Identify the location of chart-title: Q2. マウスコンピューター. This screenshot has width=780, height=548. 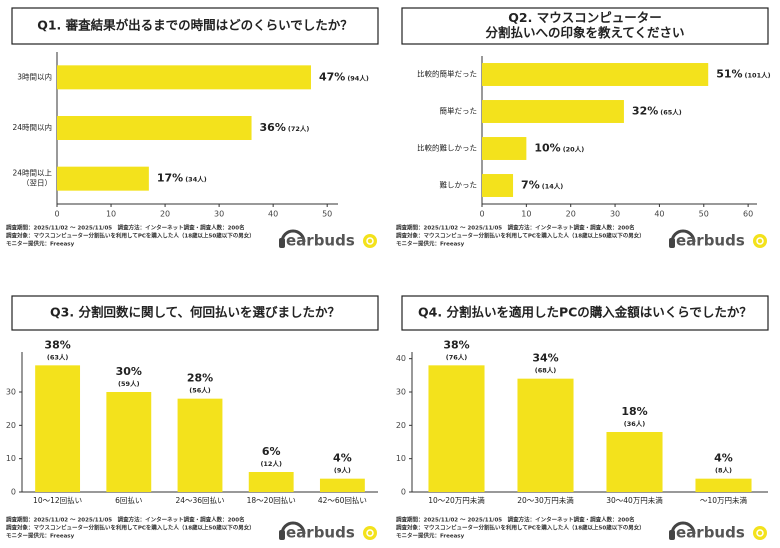
(584, 17).